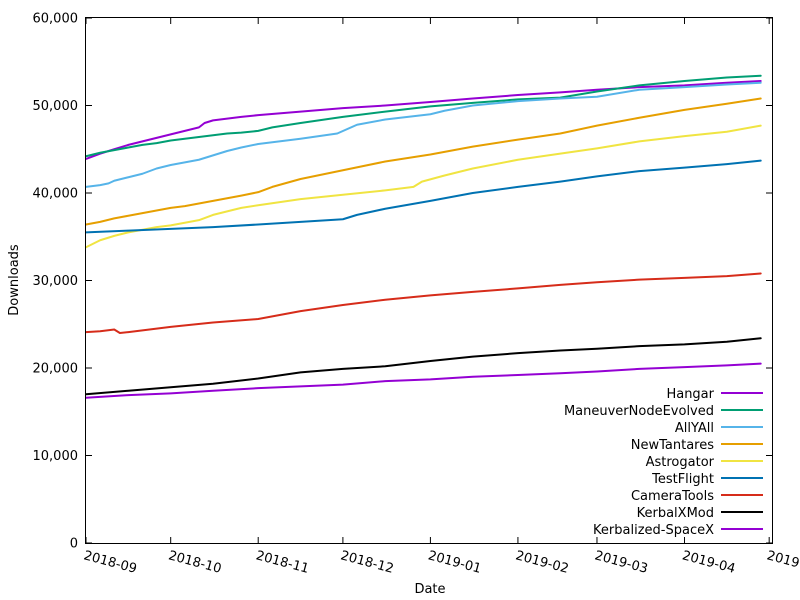 This screenshot has height=600, width=800. I want to click on x-tick-label: 2018-09, so click(110, 562).